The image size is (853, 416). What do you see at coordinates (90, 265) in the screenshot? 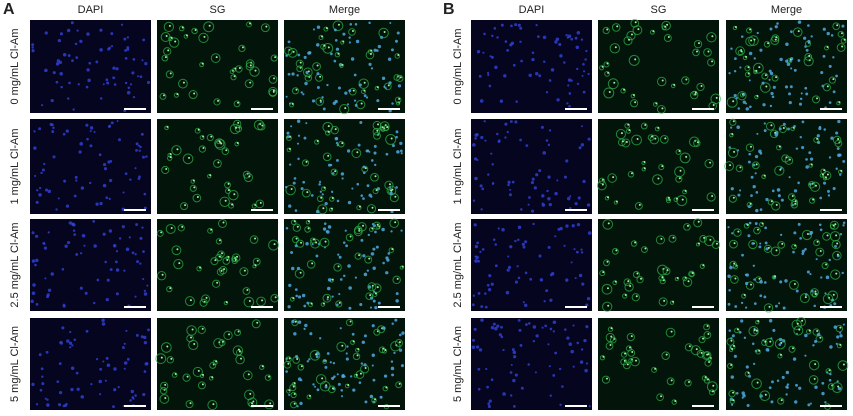
I see `micrograph` at bounding box center [90, 265].